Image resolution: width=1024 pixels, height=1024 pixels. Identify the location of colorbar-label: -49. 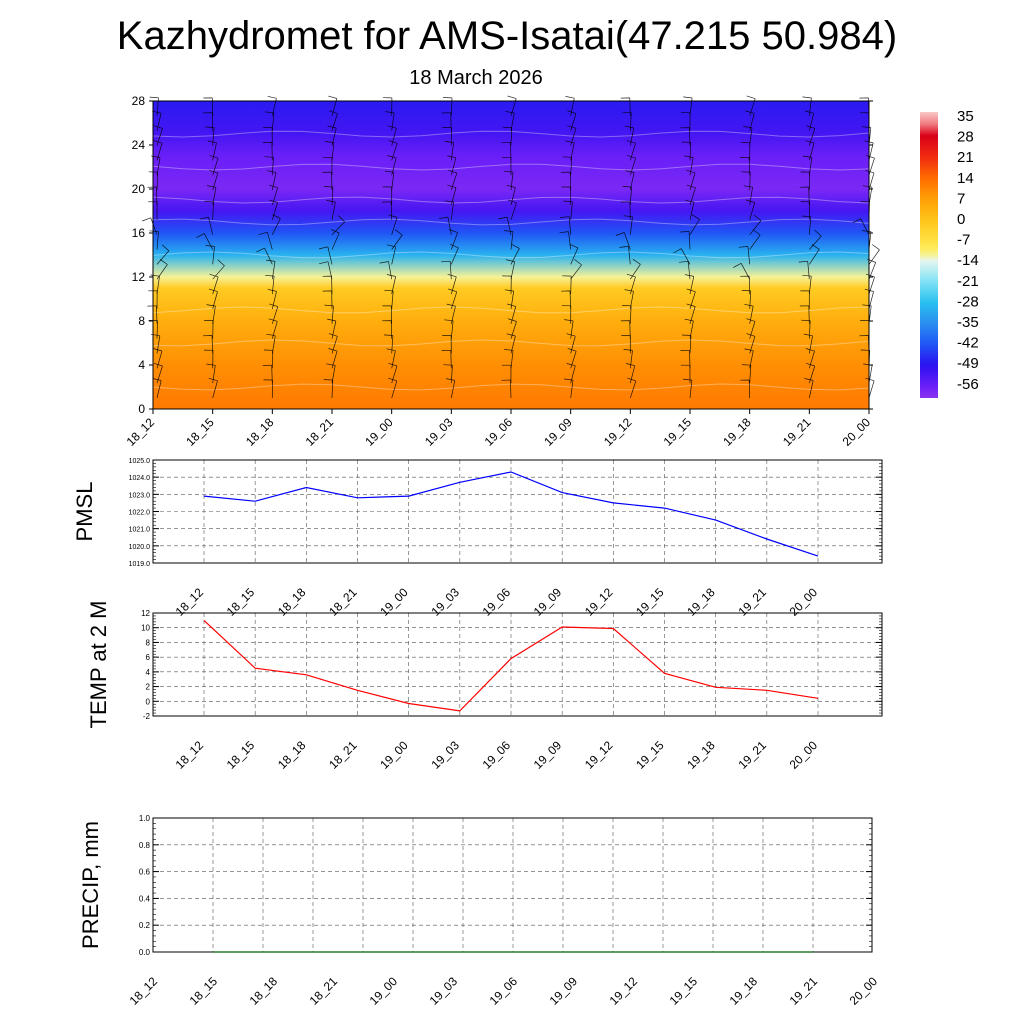
(968, 363).